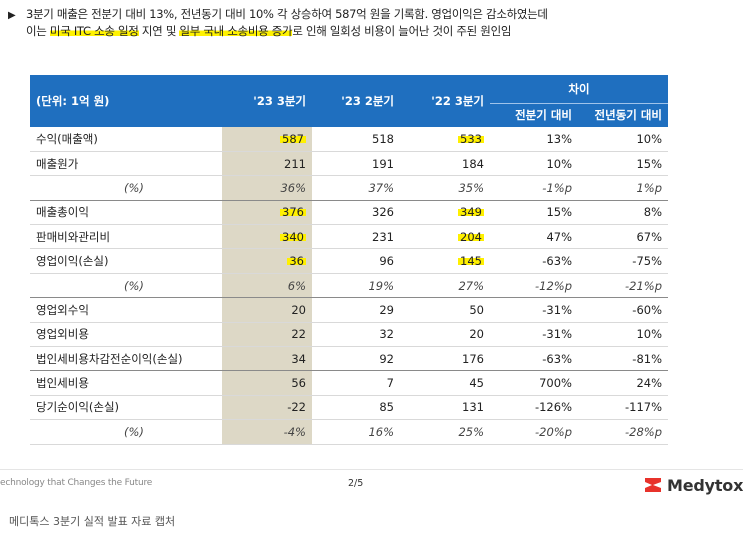 This screenshot has height=537, width=743. Describe the element at coordinates (623, 261) in the screenshot. I see `cell-d2: -75%` at that location.